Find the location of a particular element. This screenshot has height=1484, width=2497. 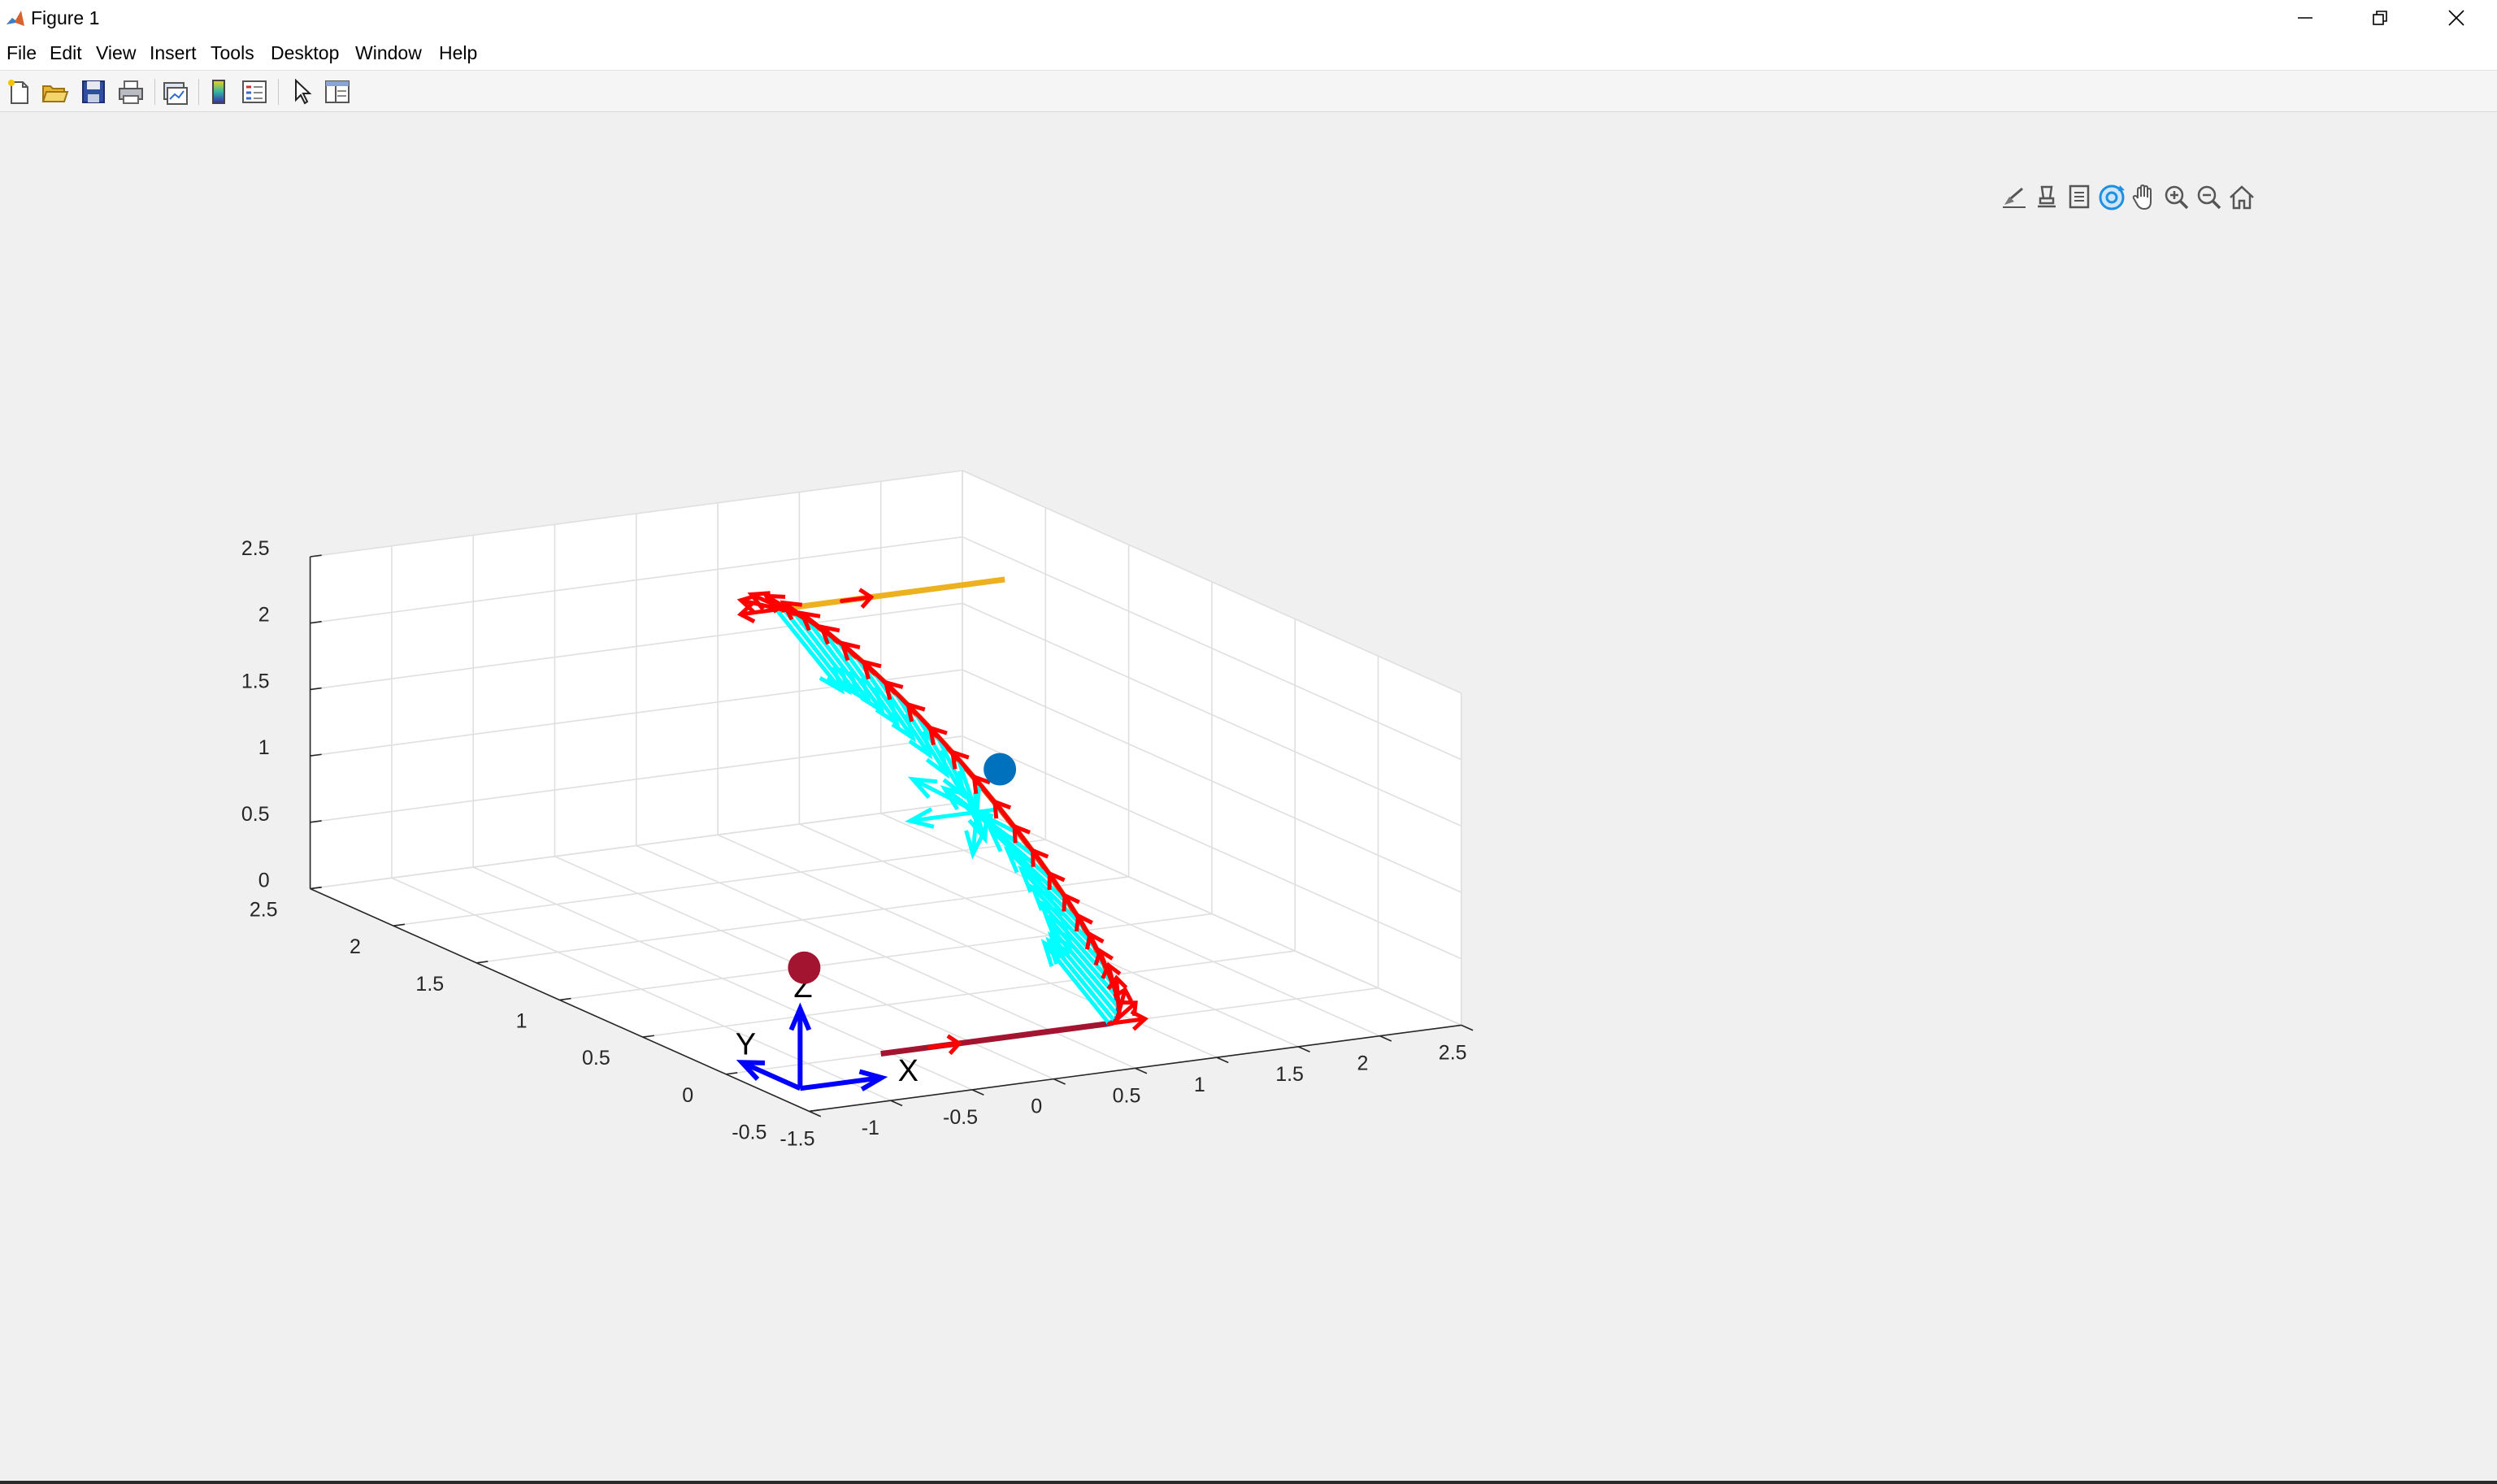

menu-window: Window is located at coordinates (388, 52).